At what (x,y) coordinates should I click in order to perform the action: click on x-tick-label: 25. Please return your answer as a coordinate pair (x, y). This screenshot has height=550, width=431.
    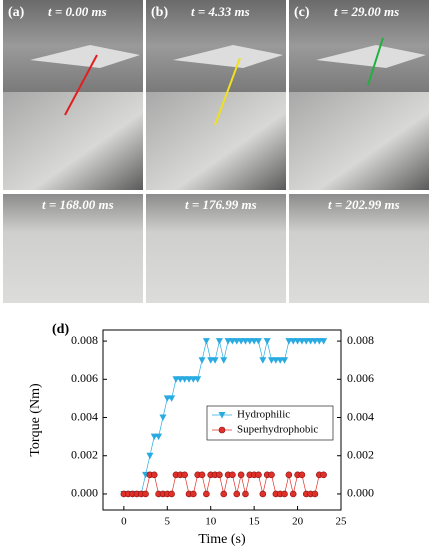
    Looking at the image, I should click on (342, 522).